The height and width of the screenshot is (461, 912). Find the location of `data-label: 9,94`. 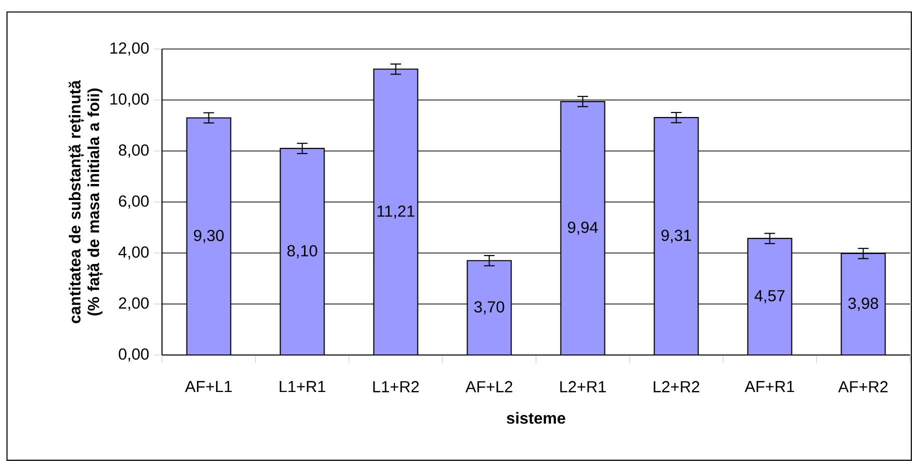

data-label: 9,94 is located at coordinates (583, 228).